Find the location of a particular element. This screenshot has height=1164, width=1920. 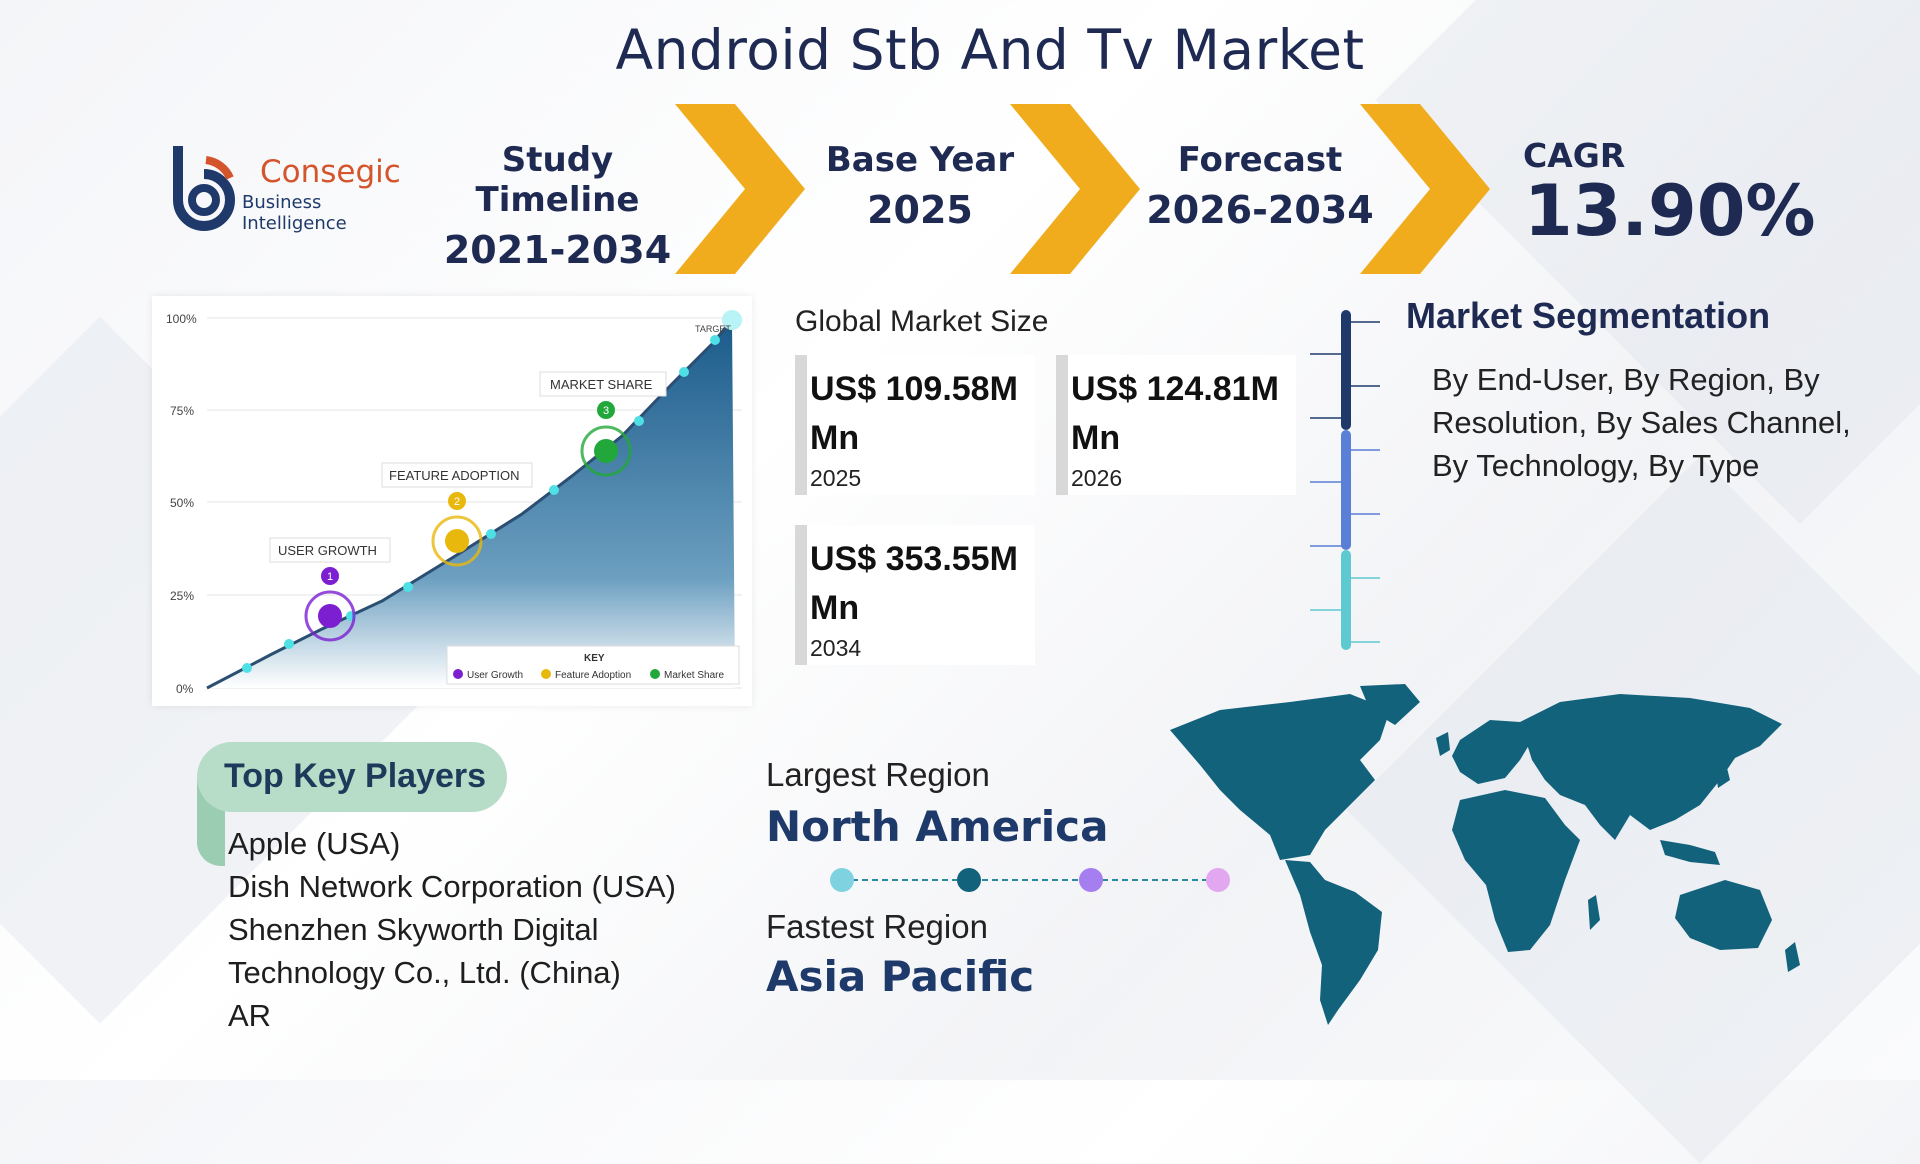

y-tick-100: 100% is located at coordinates (181, 319).